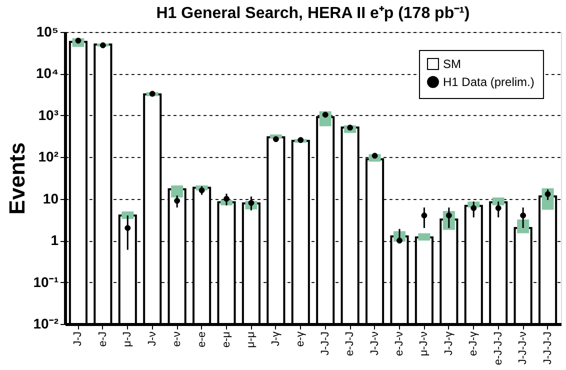 This screenshot has width=566, height=370. Describe the element at coordinates (47, 73) in the screenshot. I see `y-tick-label: 10⁴` at that location.